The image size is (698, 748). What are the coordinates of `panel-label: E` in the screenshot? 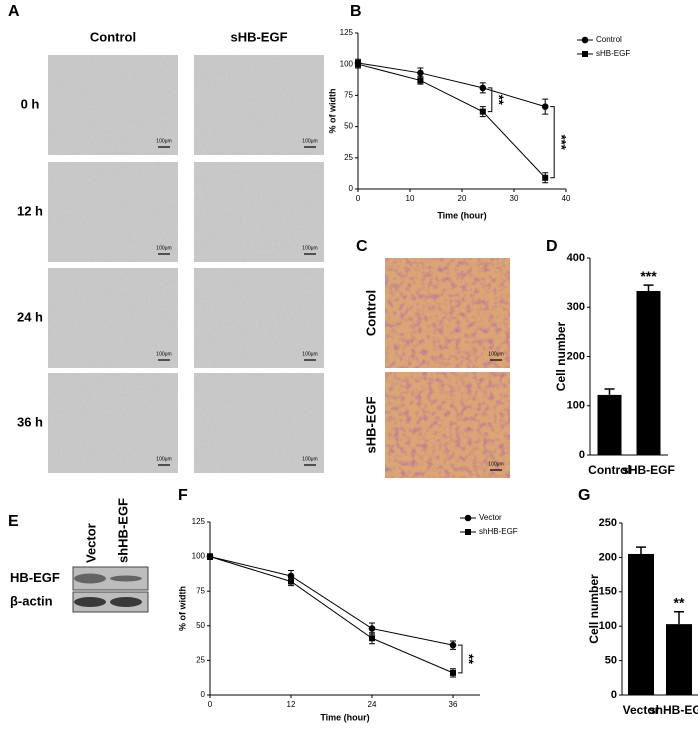 It's located at (13, 521).